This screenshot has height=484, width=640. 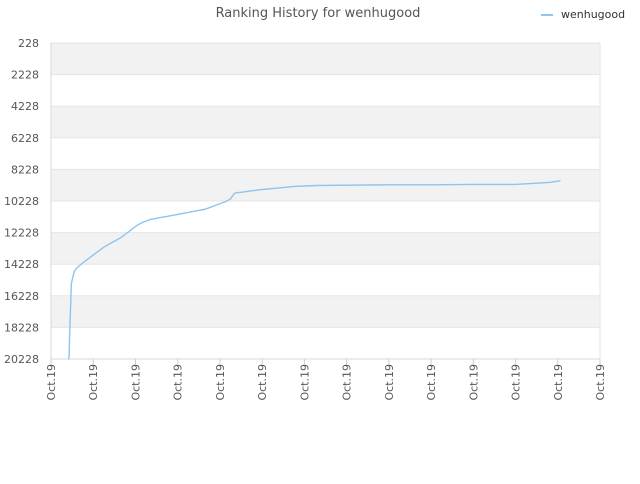 What do you see at coordinates (318, 13) in the screenshot?
I see `chart-title: Ranking History for wenhugood` at bounding box center [318, 13].